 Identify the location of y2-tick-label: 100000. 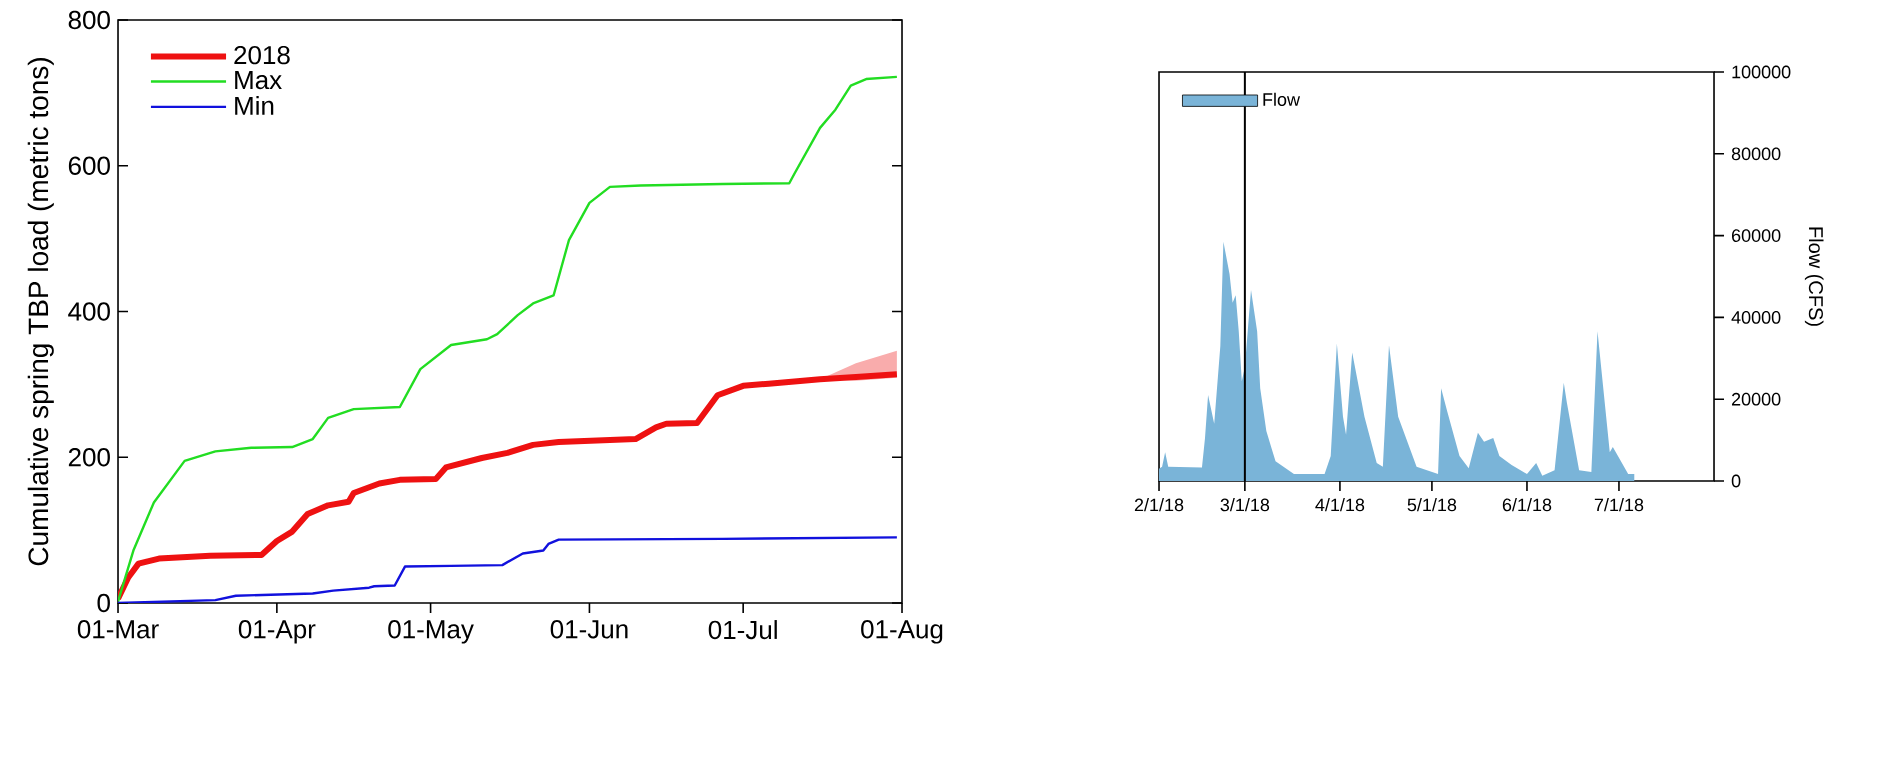
(1761, 72).